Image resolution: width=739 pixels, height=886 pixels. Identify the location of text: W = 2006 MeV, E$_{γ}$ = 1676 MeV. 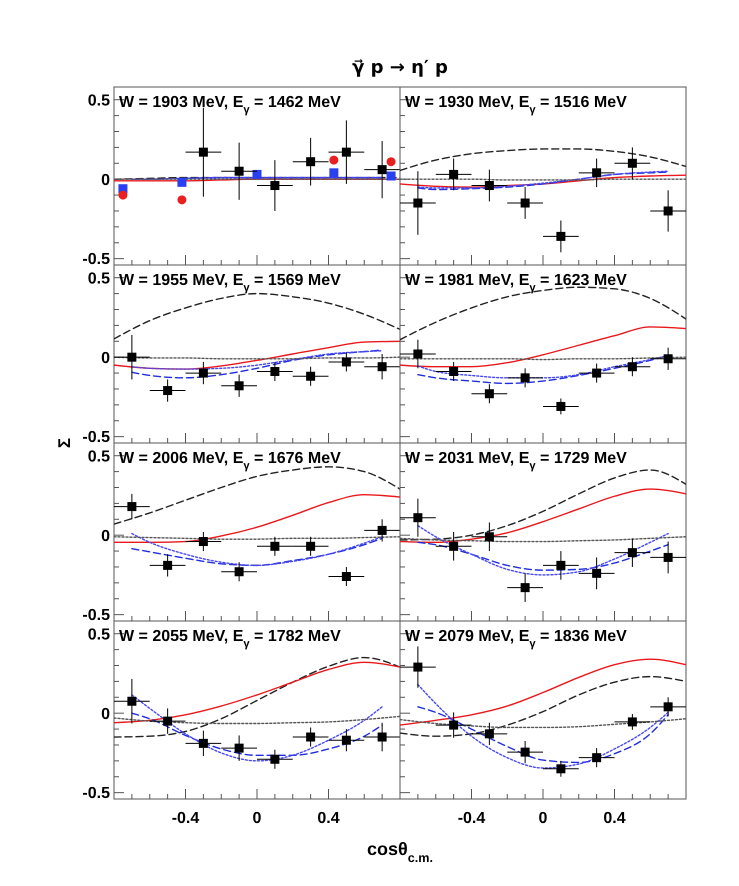
(230, 461).